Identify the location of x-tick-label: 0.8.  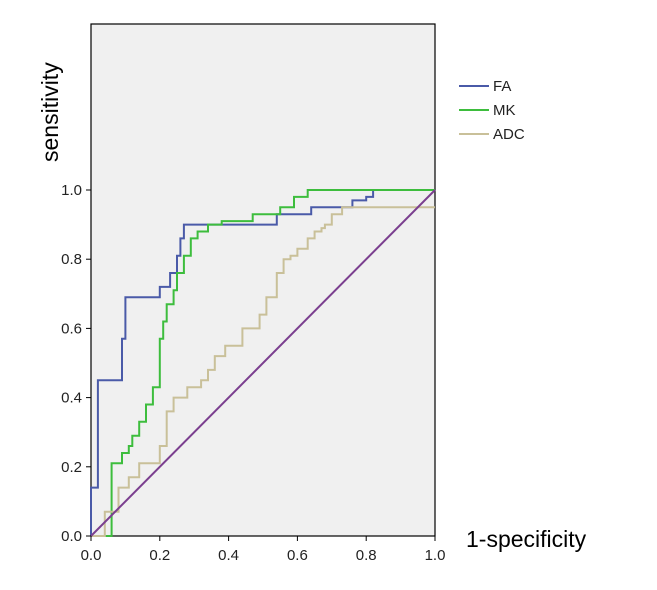
(366, 555).